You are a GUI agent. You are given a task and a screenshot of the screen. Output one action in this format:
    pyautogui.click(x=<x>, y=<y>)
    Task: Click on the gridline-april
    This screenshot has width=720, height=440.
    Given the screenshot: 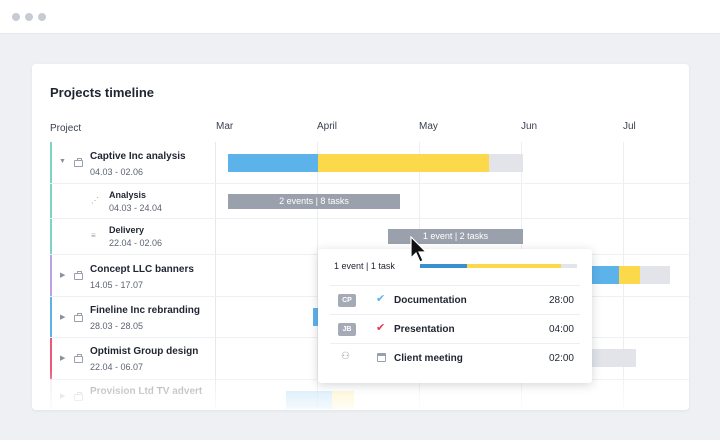 What is the action you would take?
    pyautogui.click(x=317, y=276)
    